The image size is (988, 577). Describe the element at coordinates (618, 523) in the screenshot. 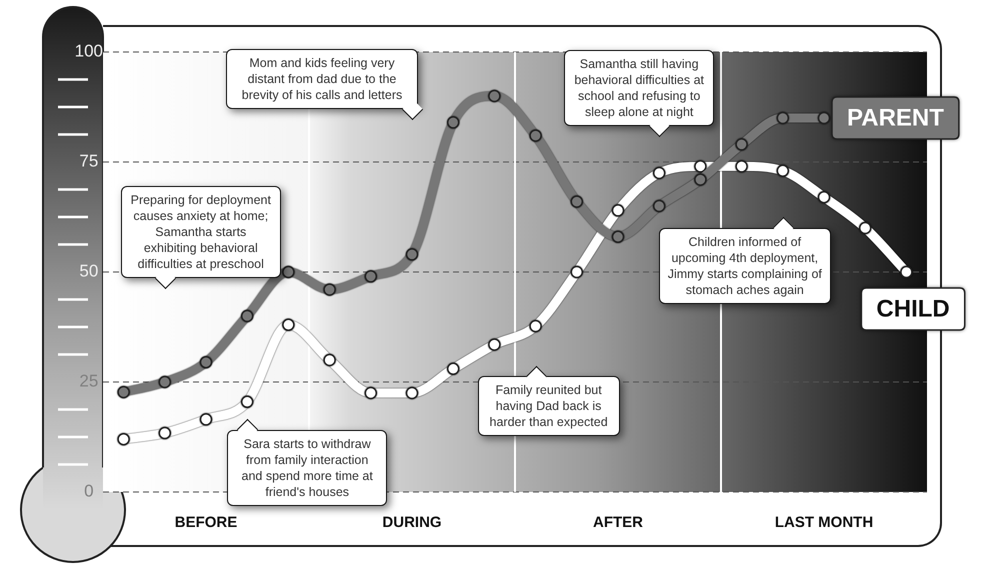

I see `x-tick-label: AFTER` at that location.